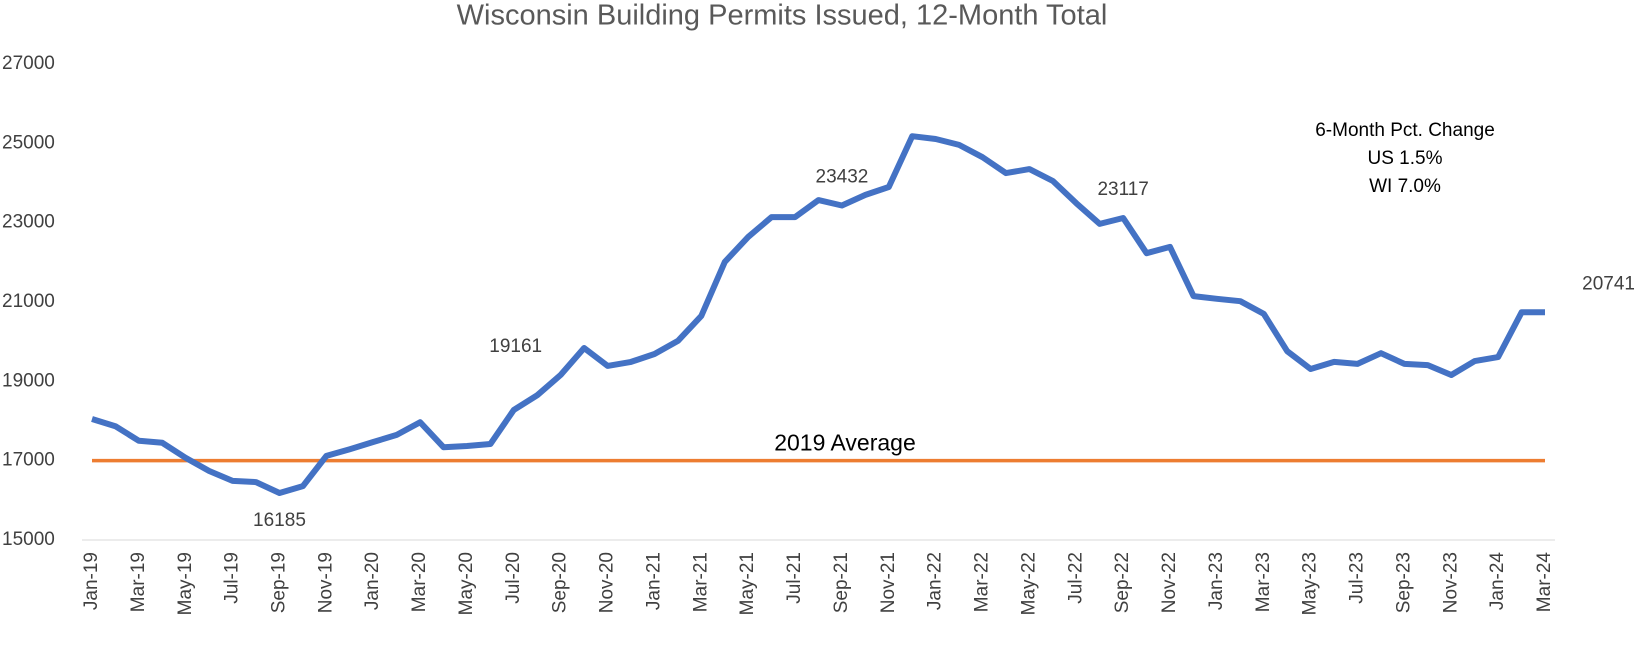  Describe the element at coordinates (794, 578) in the screenshot. I see `x-tick-label: Jul-21` at that location.